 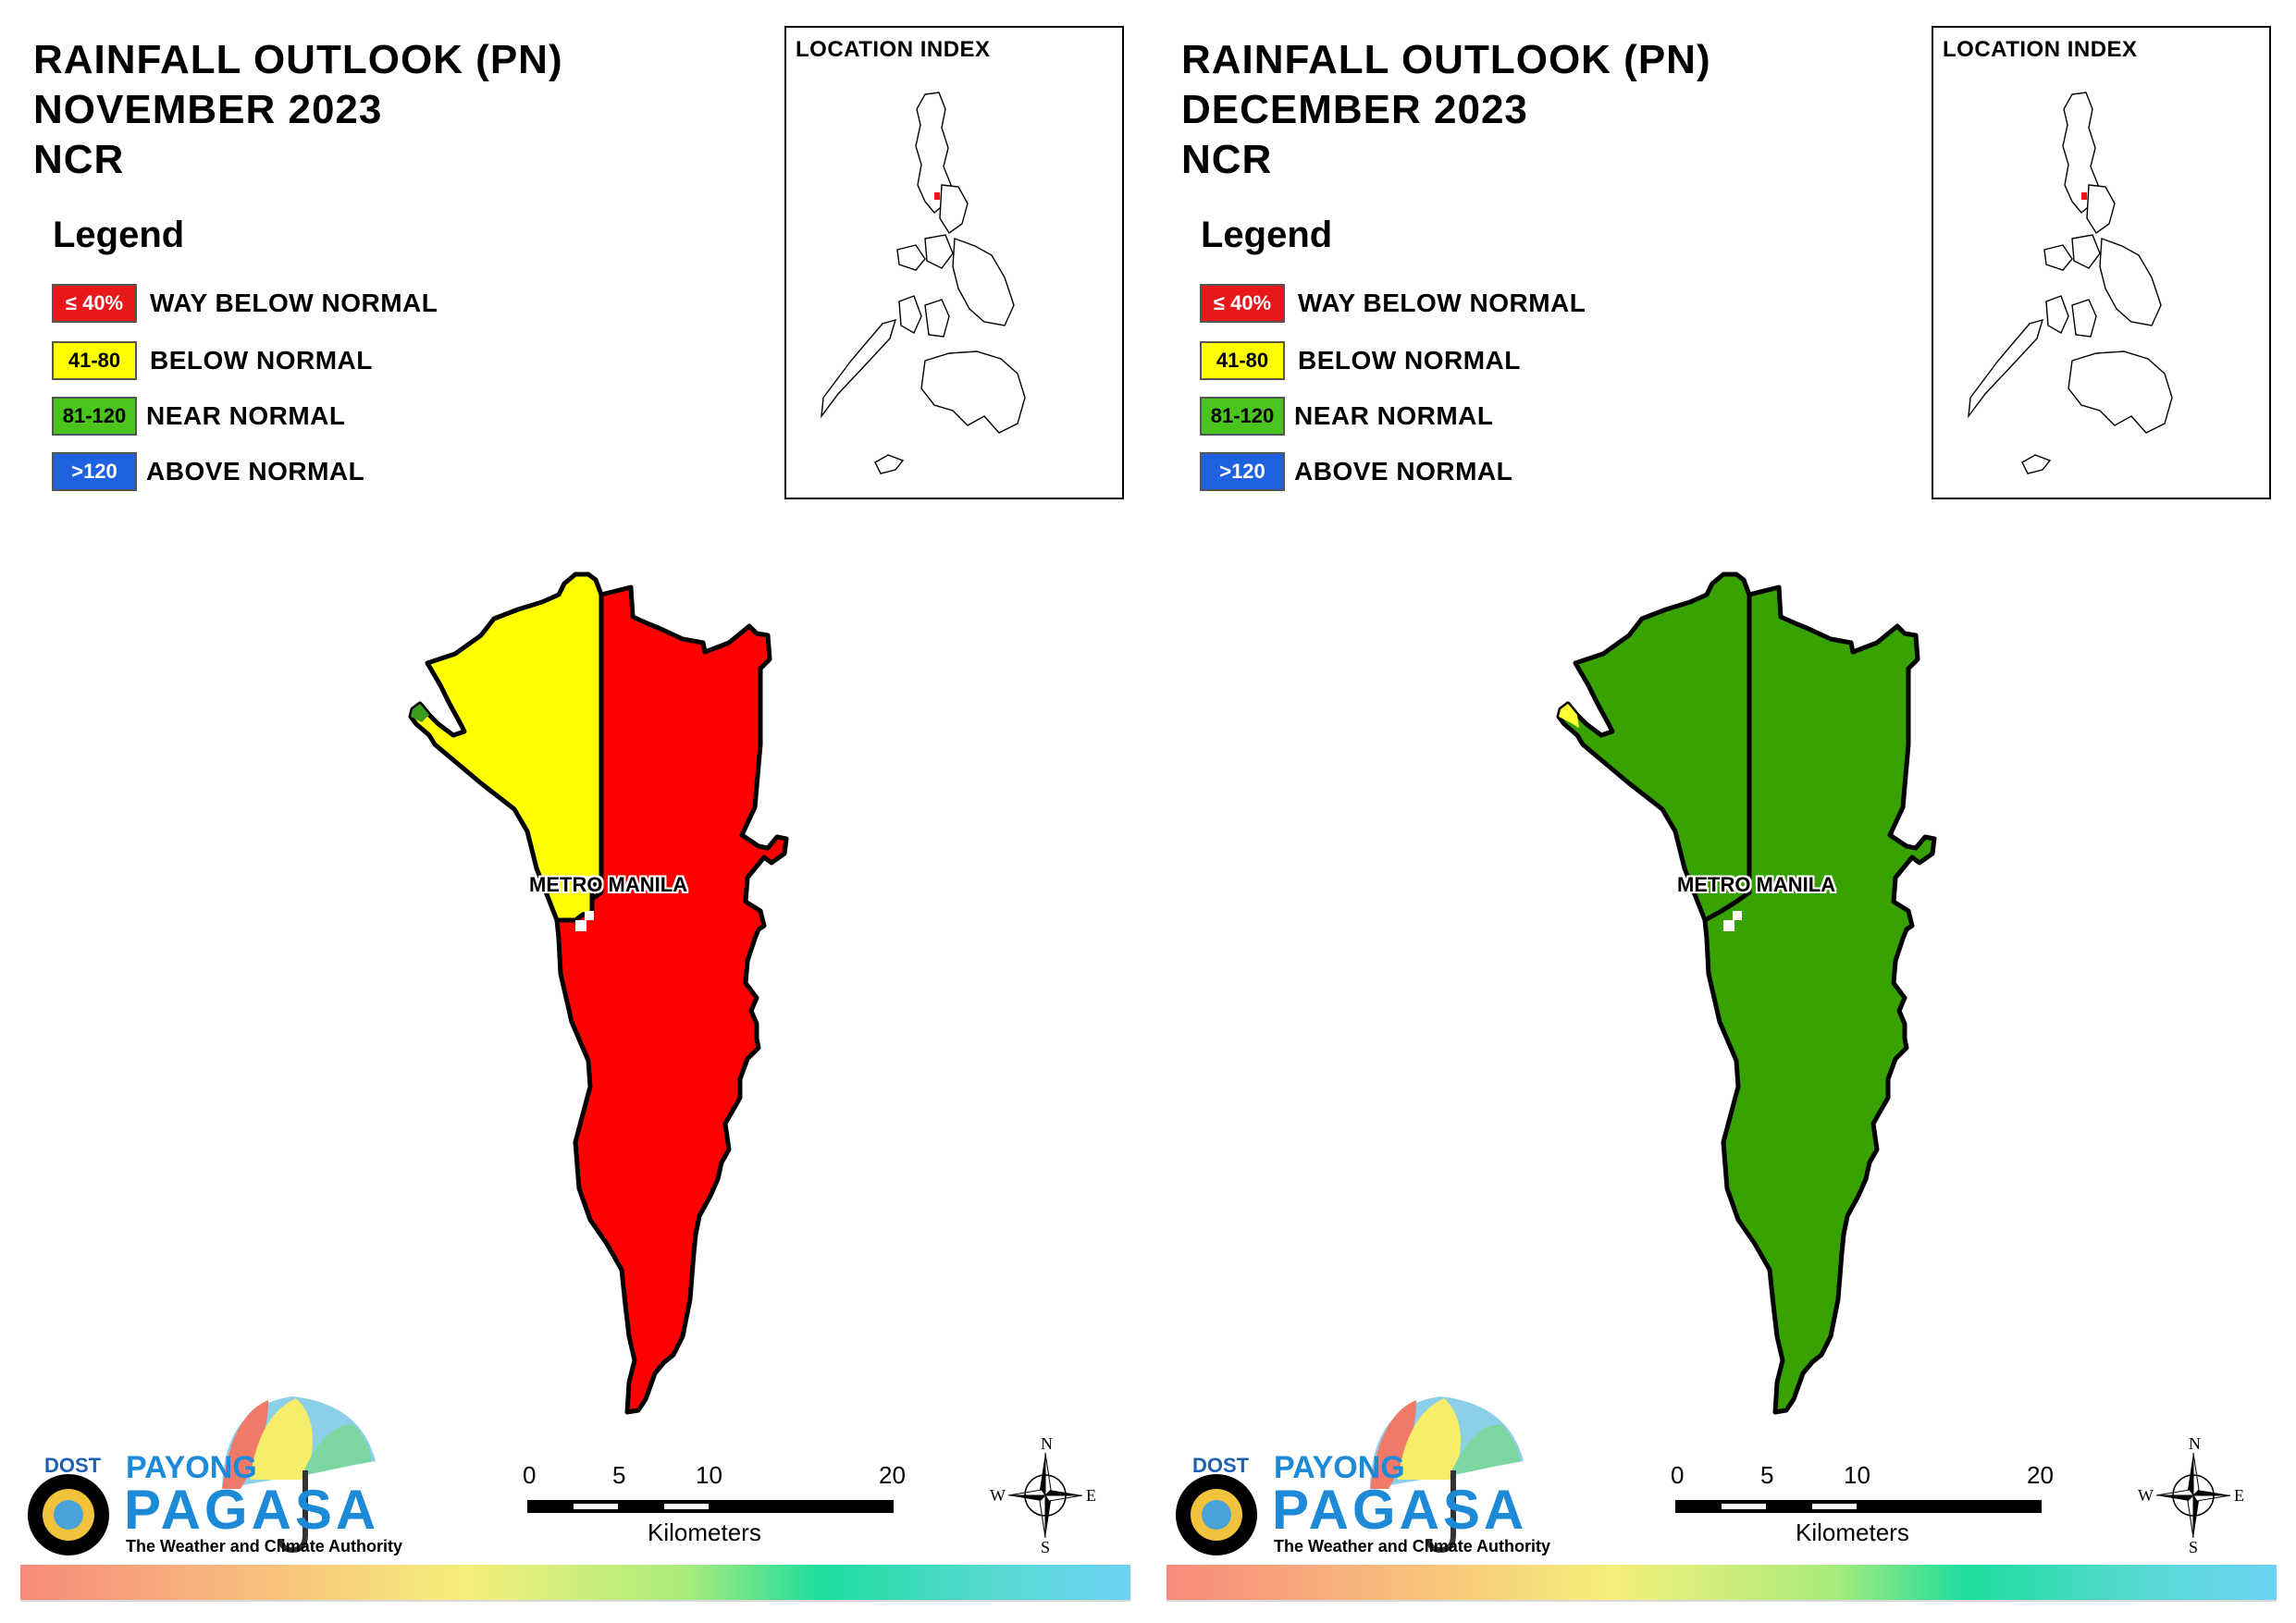 What do you see at coordinates (1354, 109) in the screenshot?
I see `title-line-2: DECEMBER 2023` at bounding box center [1354, 109].